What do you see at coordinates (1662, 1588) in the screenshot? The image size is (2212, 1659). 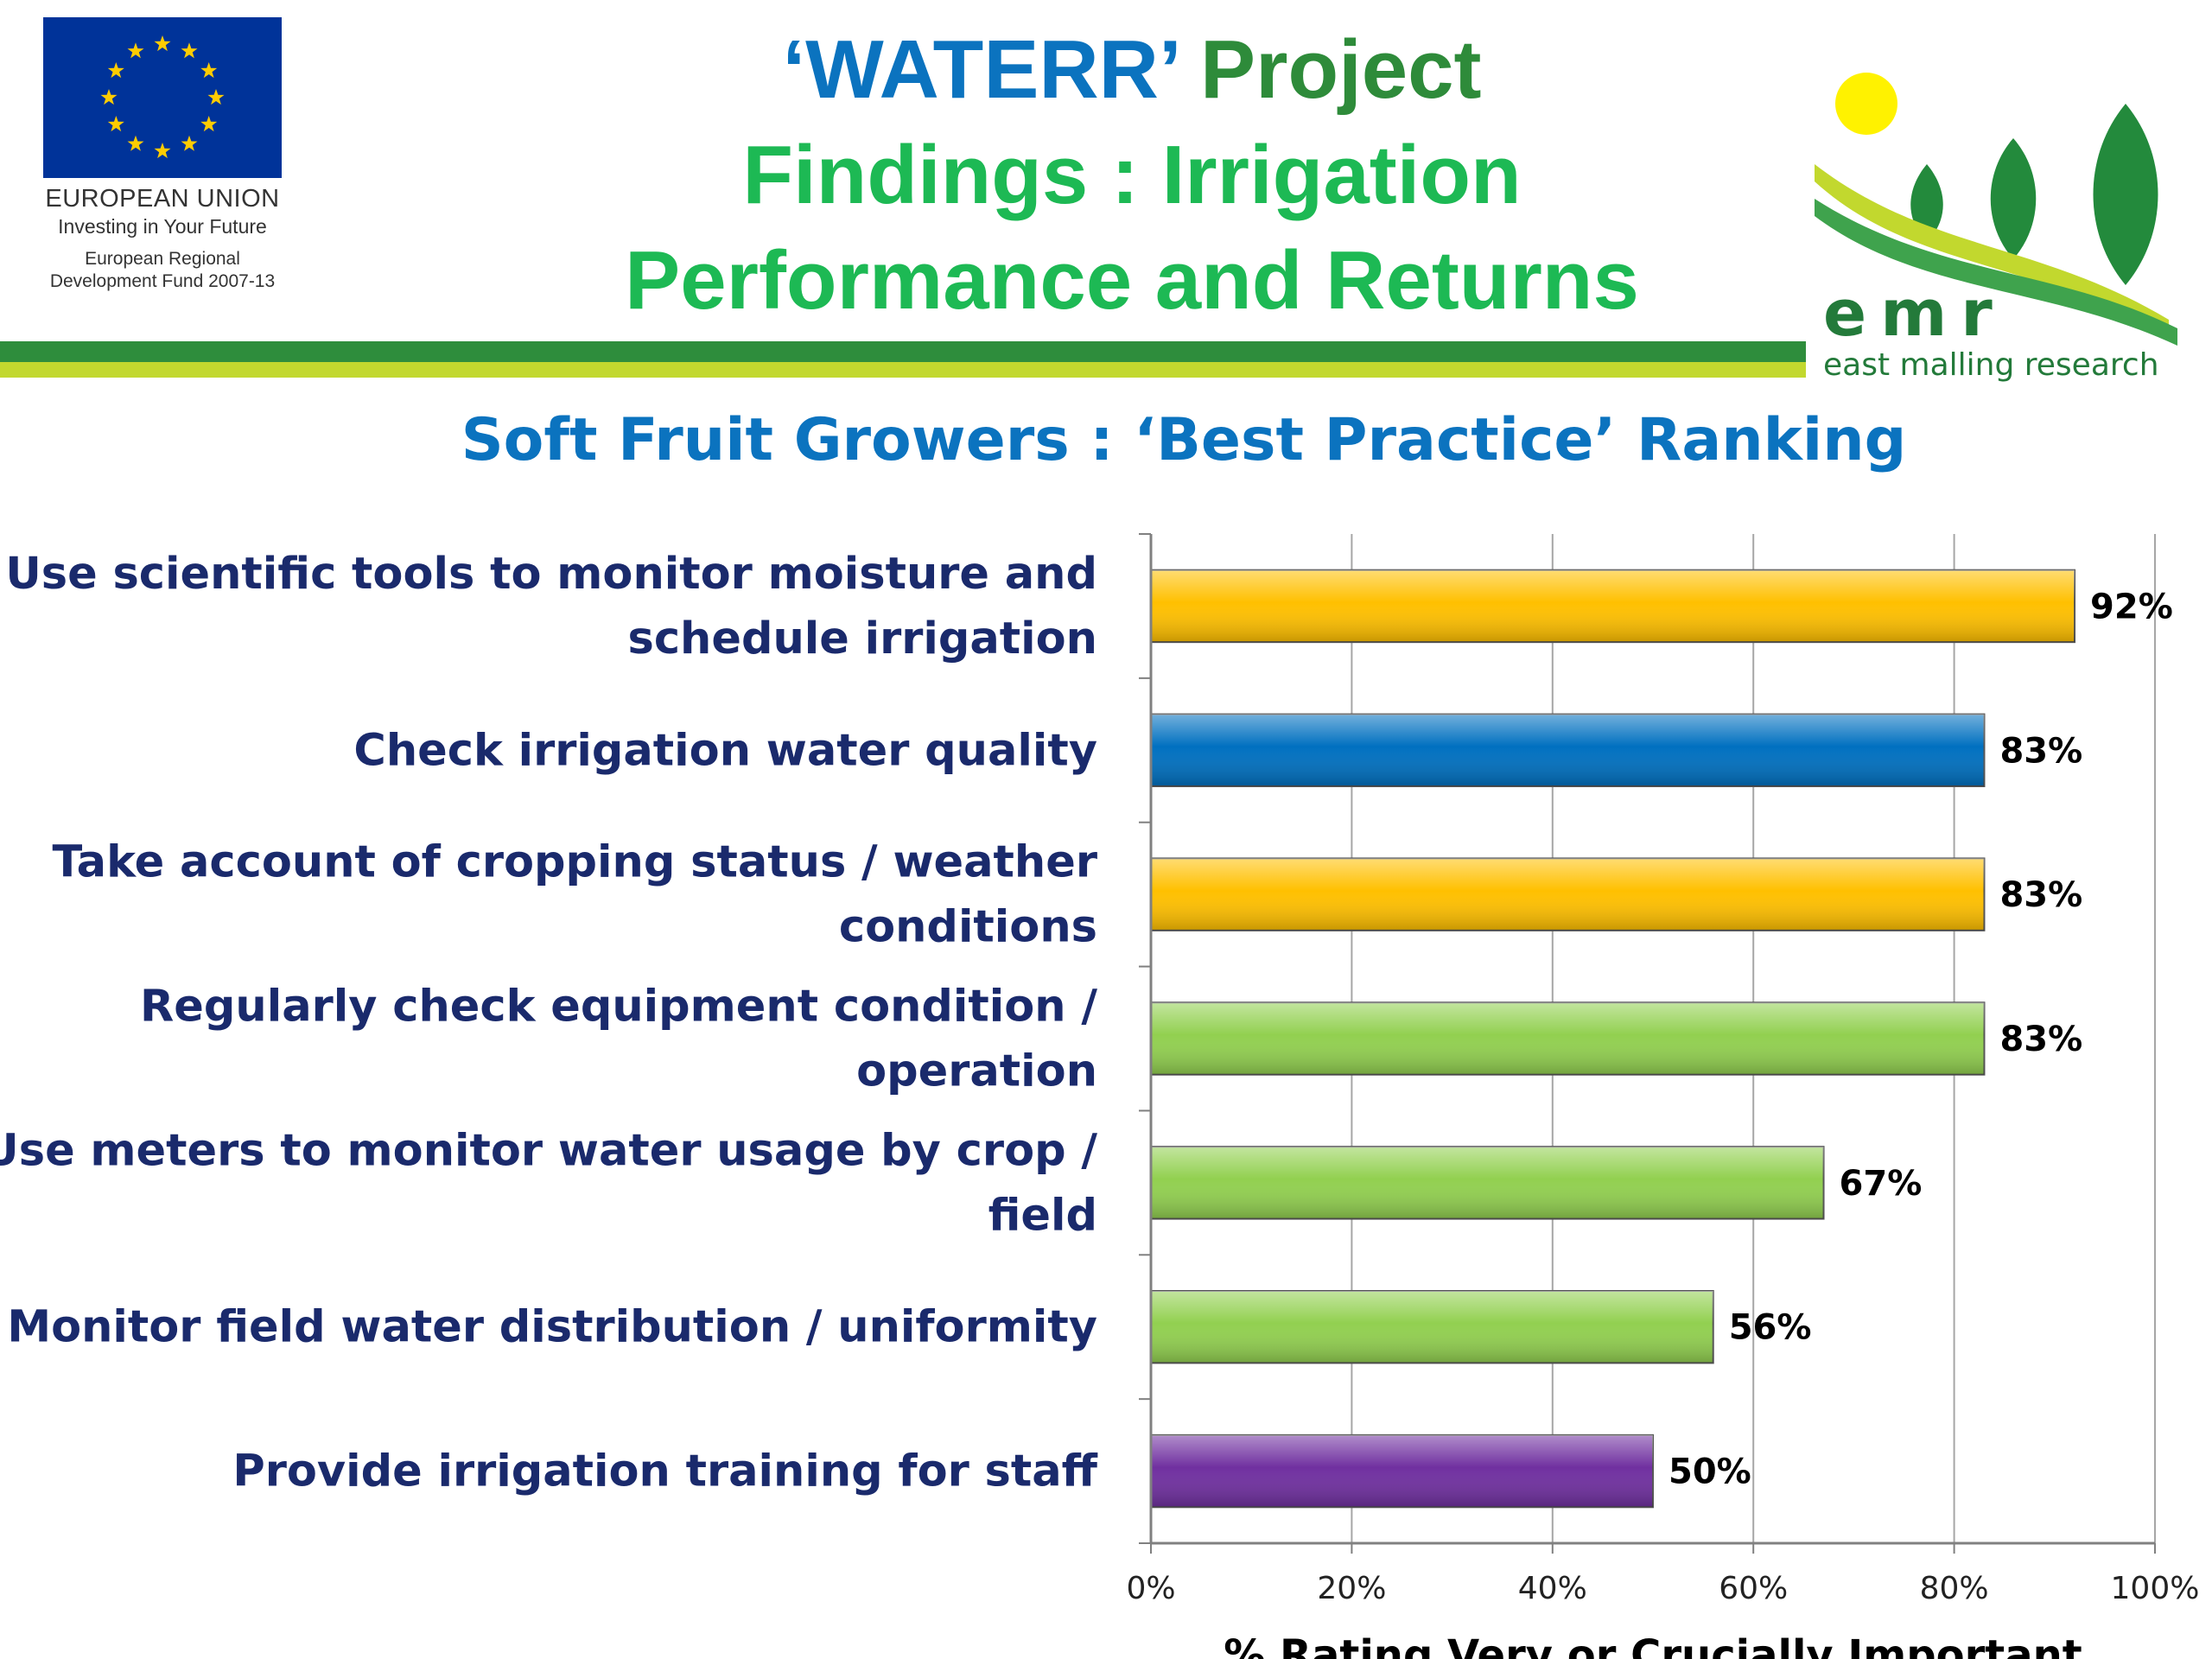 I see `x-tick-labels: 0% 20% 40% 60% 80% 100%` at bounding box center [1662, 1588].